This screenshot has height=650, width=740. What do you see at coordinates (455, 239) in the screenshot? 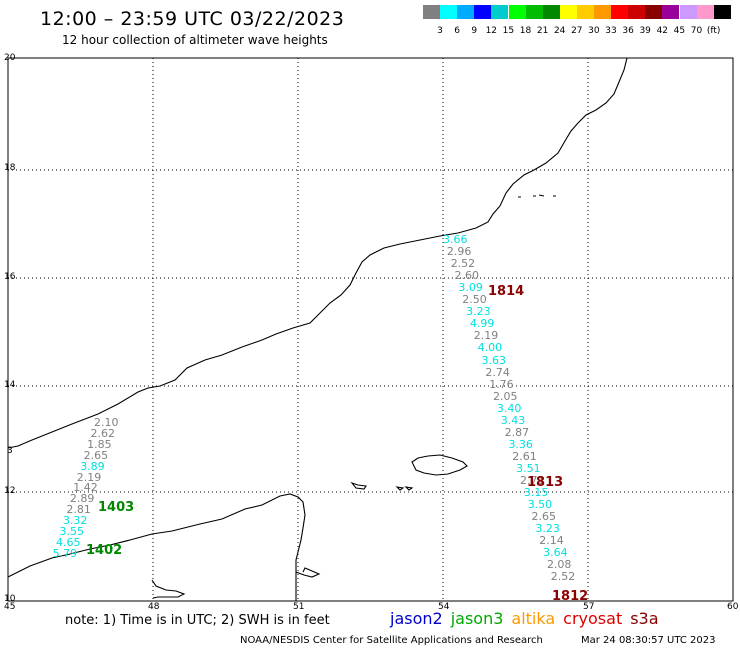
I see `wave-height-value: 3.66` at bounding box center [455, 239].